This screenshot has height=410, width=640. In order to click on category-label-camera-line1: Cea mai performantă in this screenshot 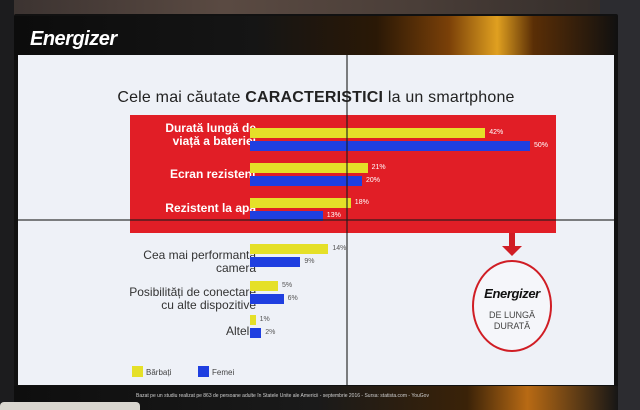, I will do `click(199, 255)`.